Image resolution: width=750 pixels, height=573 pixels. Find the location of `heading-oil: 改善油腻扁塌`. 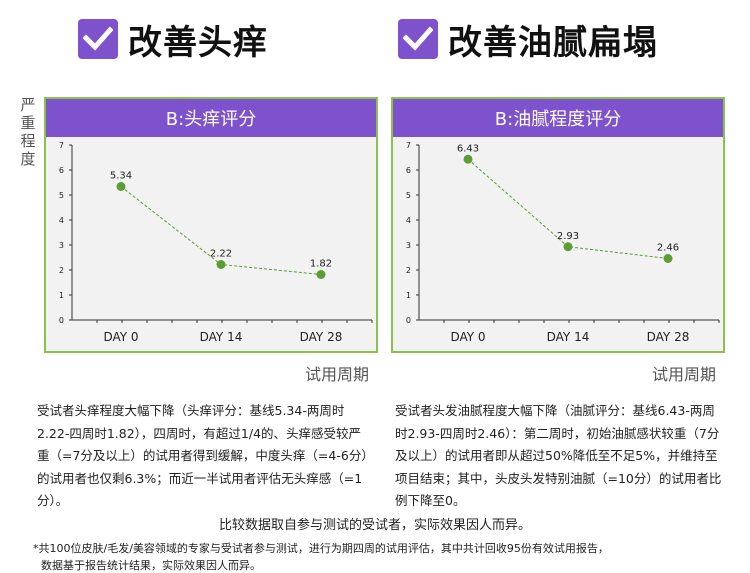

heading-oil: 改善油腻扁塌 is located at coordinates (528, 39).